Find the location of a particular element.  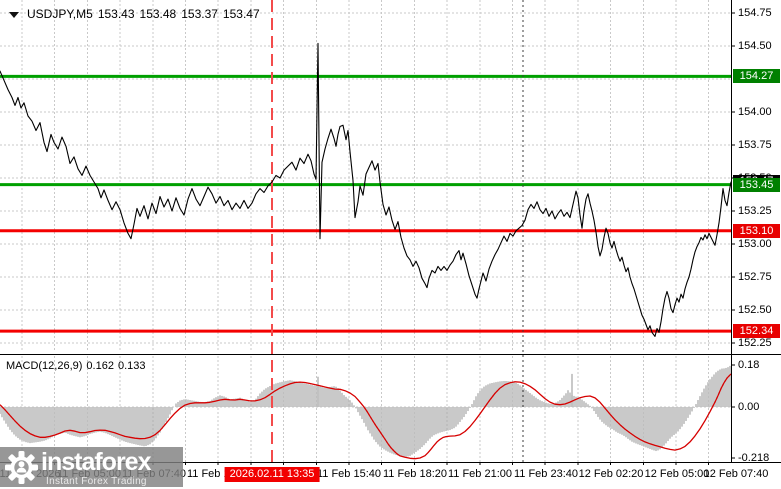

instaforex-watermark: instaforex Instant Forex Trading is located at coordinates (91, 467).